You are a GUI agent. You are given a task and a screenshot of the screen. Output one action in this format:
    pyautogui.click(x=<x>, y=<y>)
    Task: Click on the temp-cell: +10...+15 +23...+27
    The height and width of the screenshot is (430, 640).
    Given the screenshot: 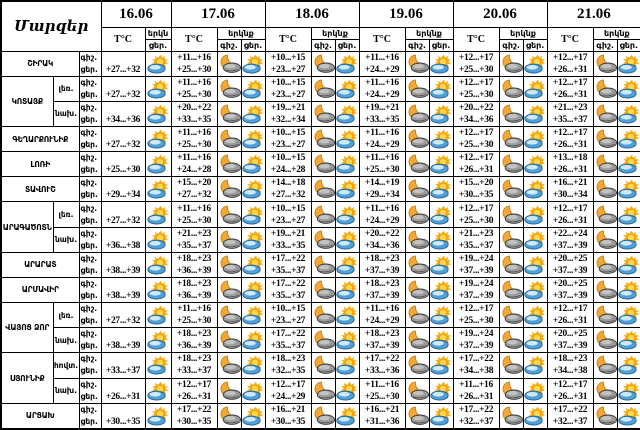 What is the action you would take?
    pyautogui.click(x=288, y=139)
    